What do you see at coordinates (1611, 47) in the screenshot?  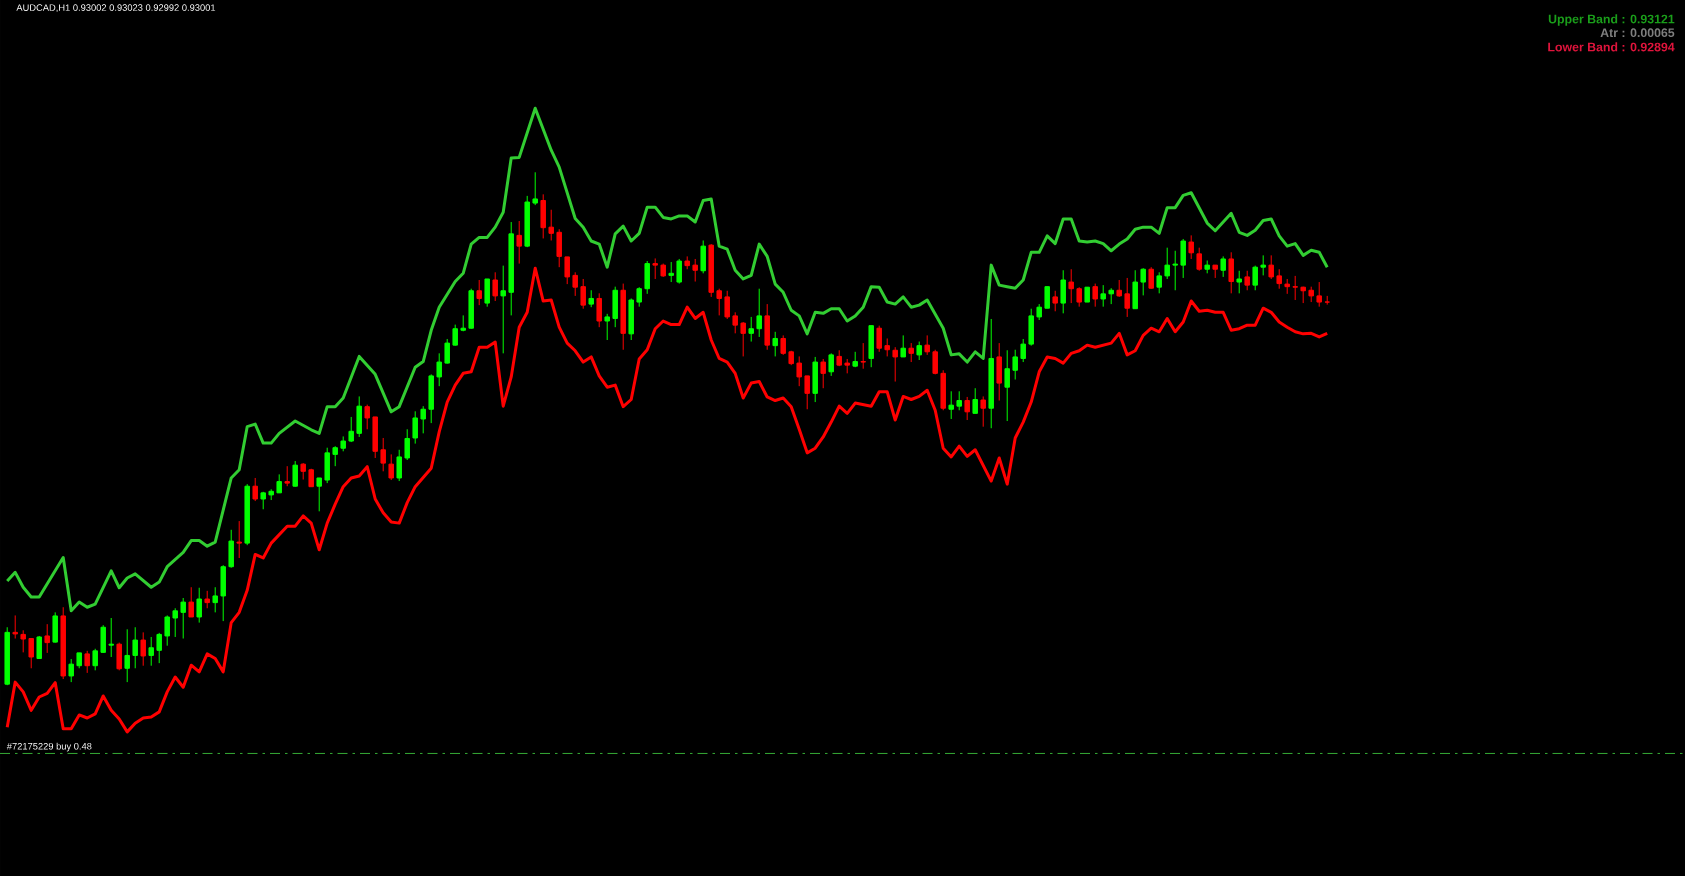 I see `text: Lower Band : 0.92894` at bounding box center [1611, 47].